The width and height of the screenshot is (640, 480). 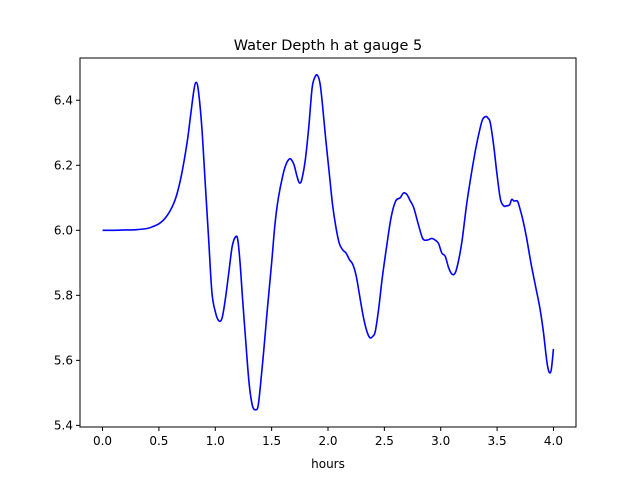 I want to click on y-axis-ticks: 5.4 5.6 5.8 6.0 6.2 6.4, so click(x=67, y=262).